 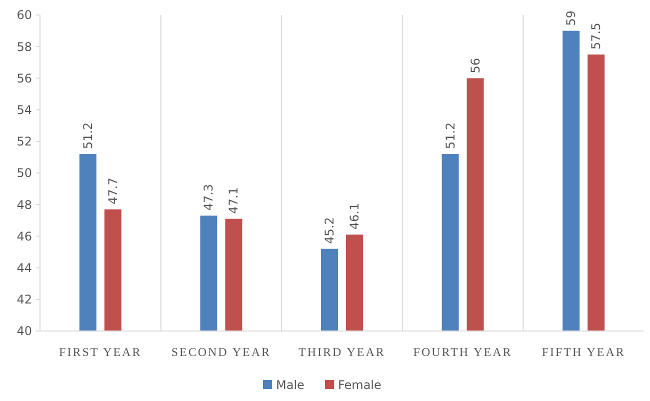 What do you see at coordinates (290, 385) in the screenshot?
I see `legend-label: Male` at bounding box center [290, 385].